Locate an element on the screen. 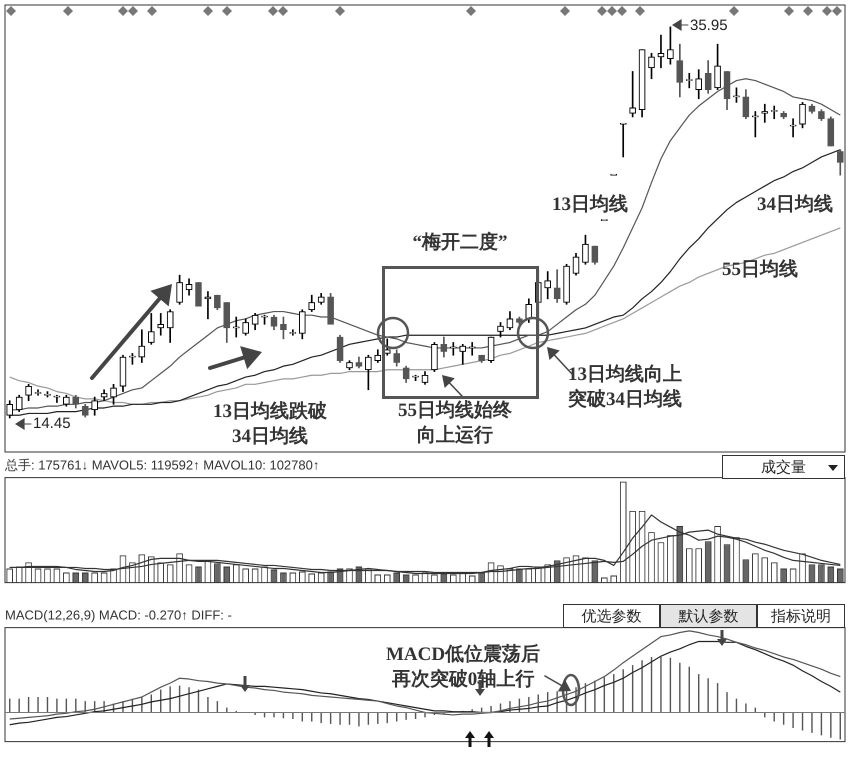  series-label: 34日均线 is located at coordinates (795, 203).